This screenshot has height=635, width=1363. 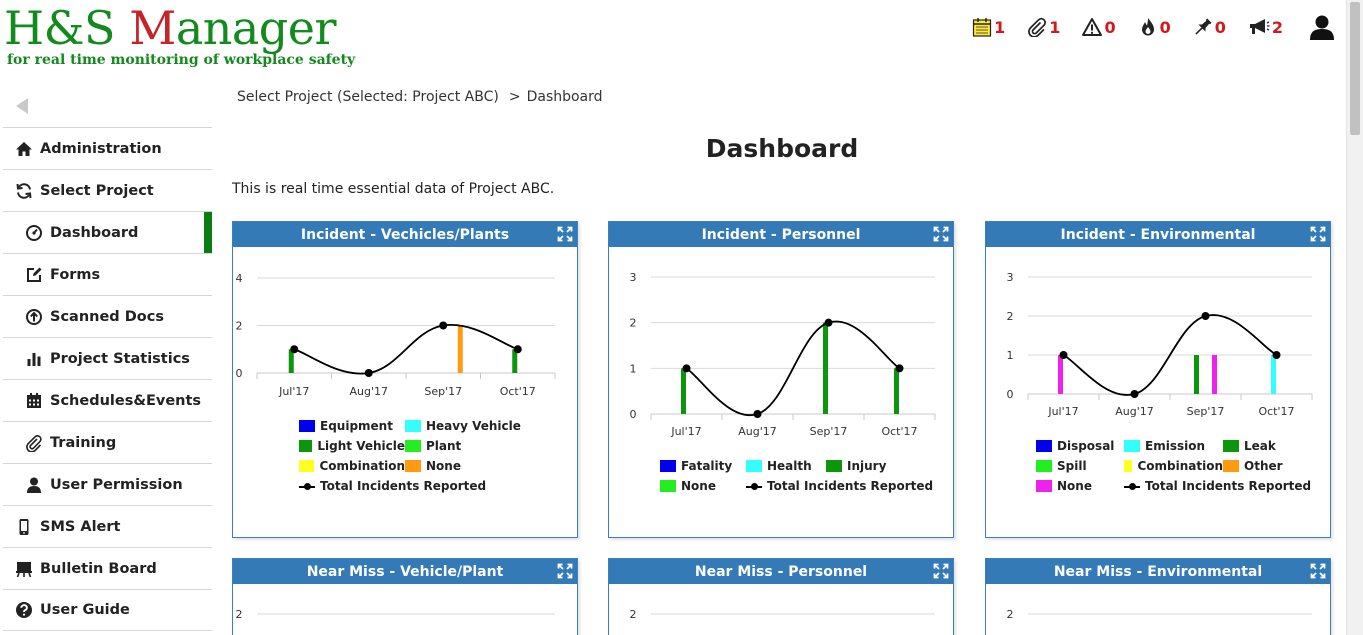 What do you see at coordinates (1043, 27) in the screenshot?
I see `attachment-notification: 1` at bounding box center [1043, 27].